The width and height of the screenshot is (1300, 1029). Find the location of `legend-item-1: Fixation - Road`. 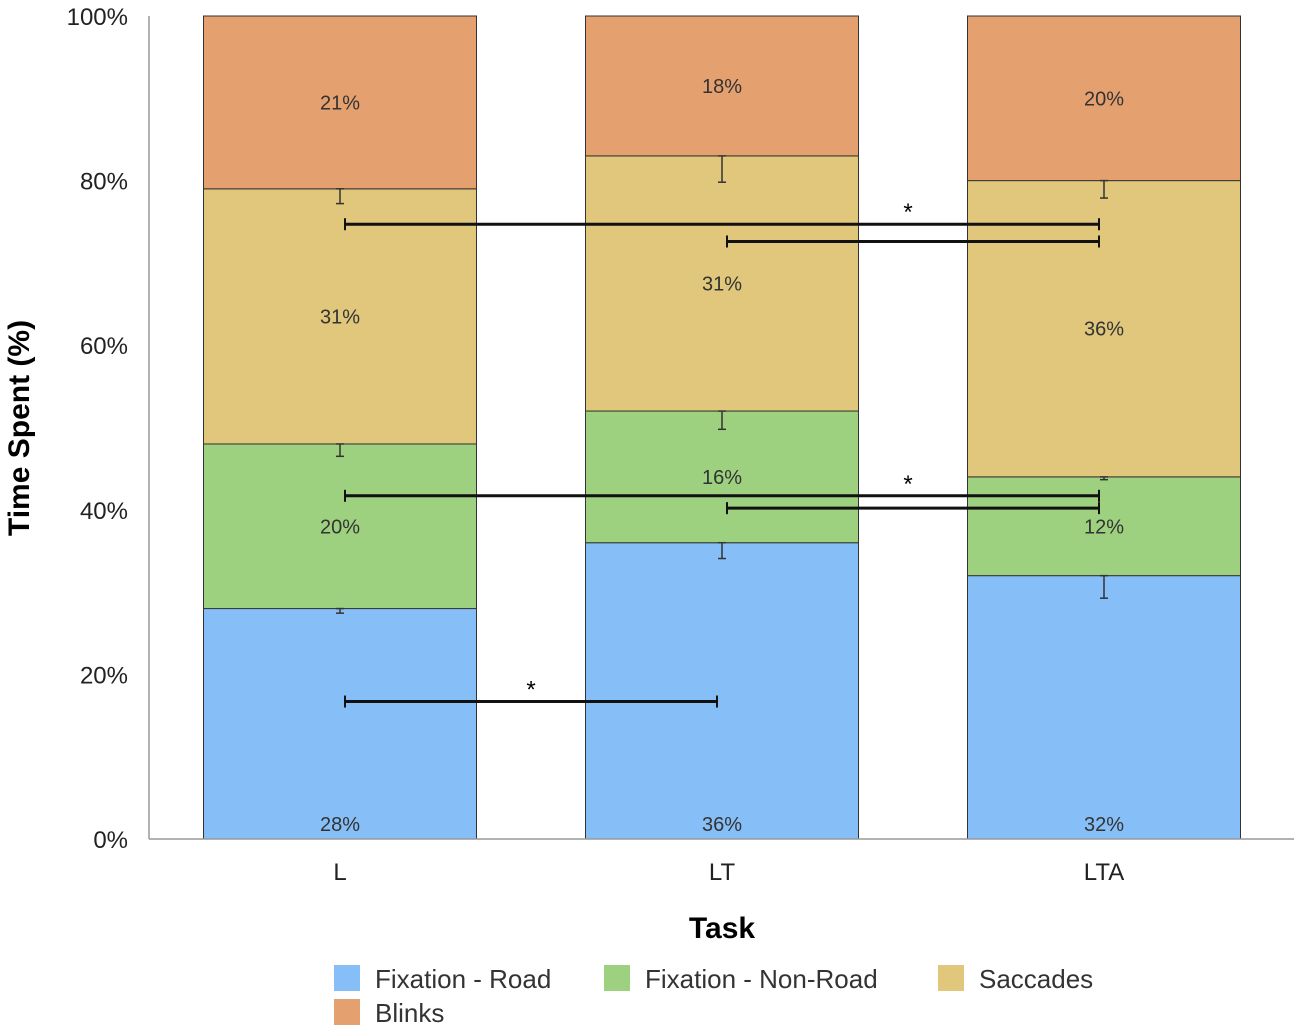

legend-item-1: Fixation - Road is located at coordinates (442, 979).